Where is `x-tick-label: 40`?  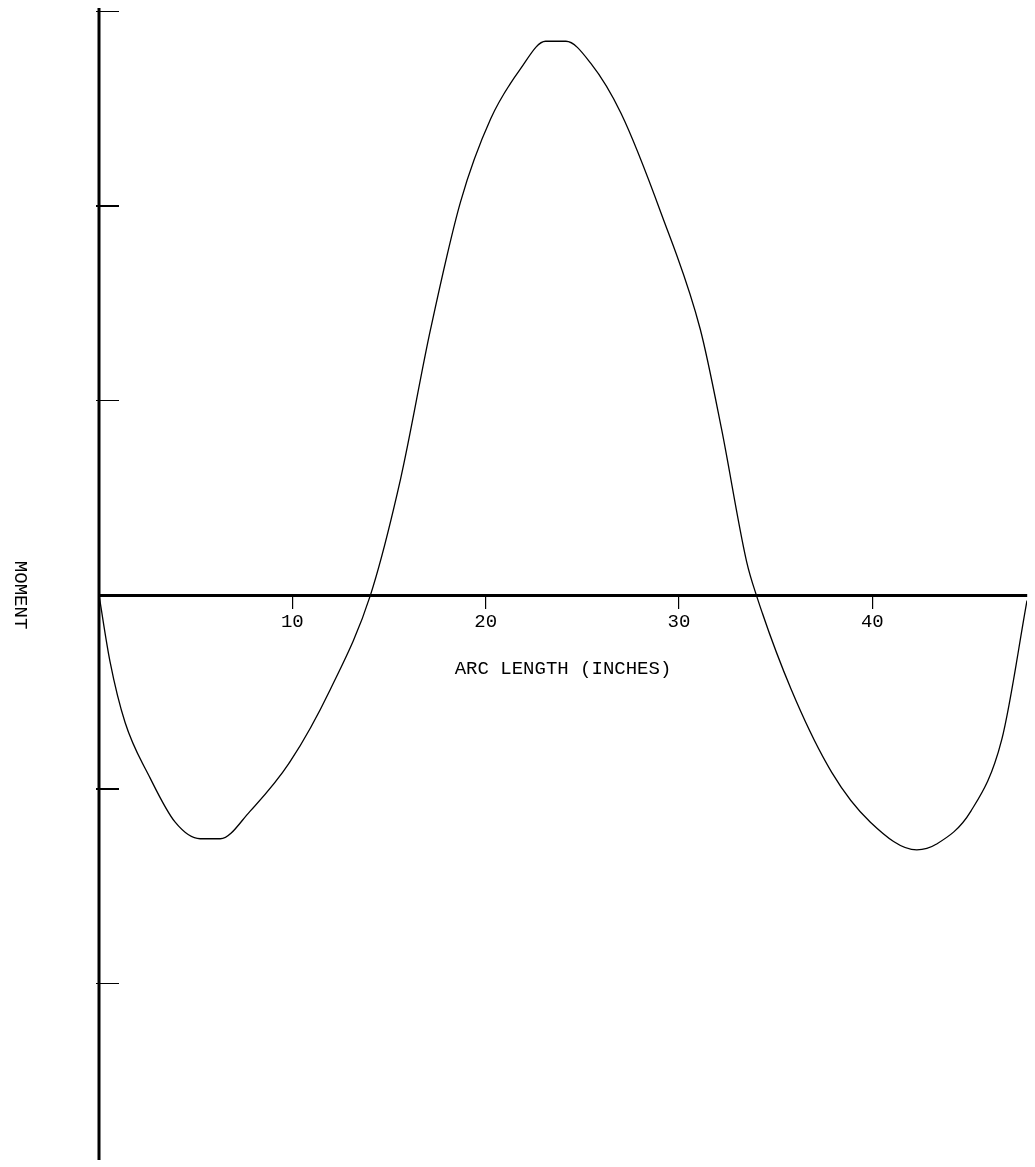 x-tick-label: 40 is located at coordinates (872, 621).